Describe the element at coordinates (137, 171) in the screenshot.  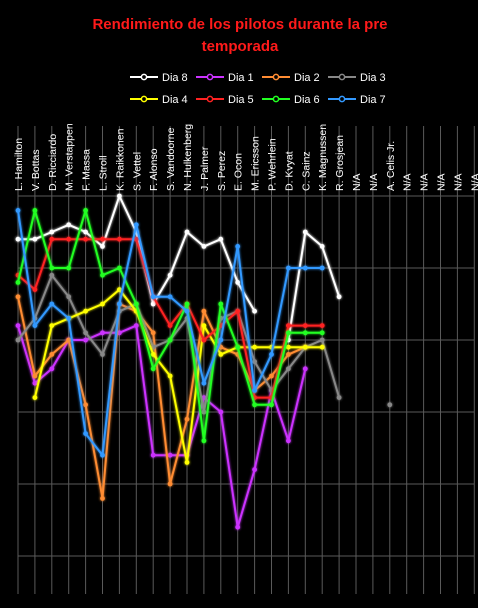
I see `x-tick-label: S. Vettel` at that location.